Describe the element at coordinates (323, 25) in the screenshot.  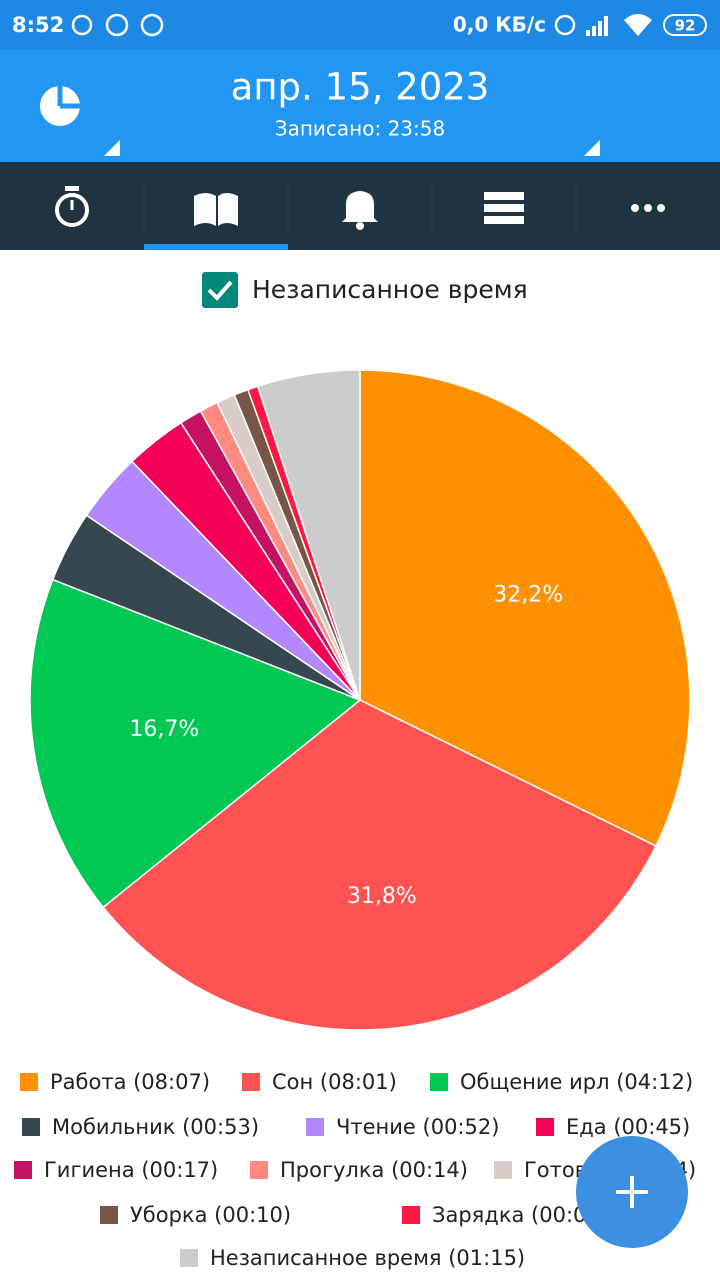
I see `status-icons` at that location.